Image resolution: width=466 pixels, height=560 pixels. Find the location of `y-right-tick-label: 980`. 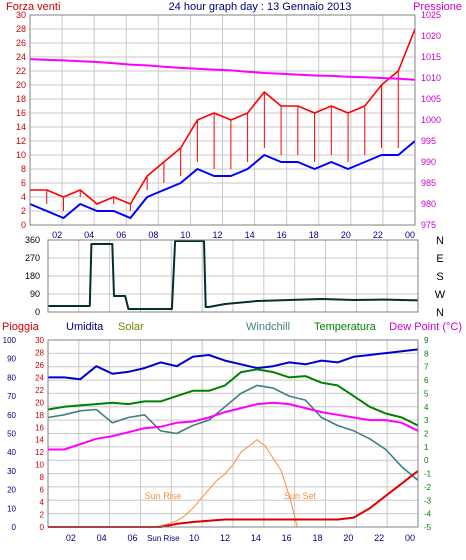

y-right-tick-label: 980 is located at coordinates (428, 204).